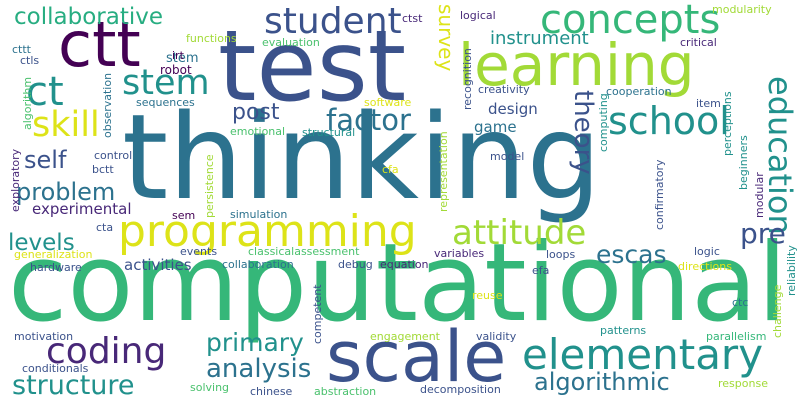 The image size is (800, 400). Describe the element at coordinates (53, 254) in the screenshot. I see `word-generalization: generalization` at that location.